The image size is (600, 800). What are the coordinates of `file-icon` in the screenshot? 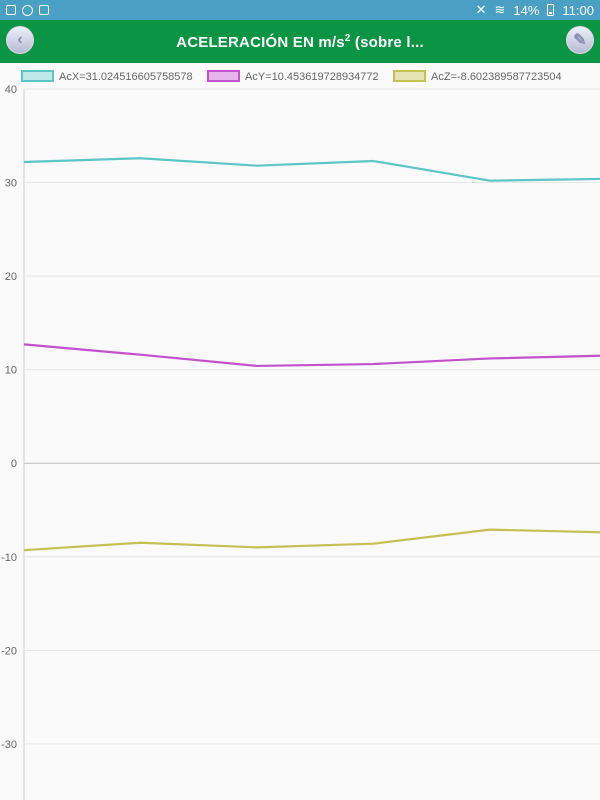 It's located at (44, 10).